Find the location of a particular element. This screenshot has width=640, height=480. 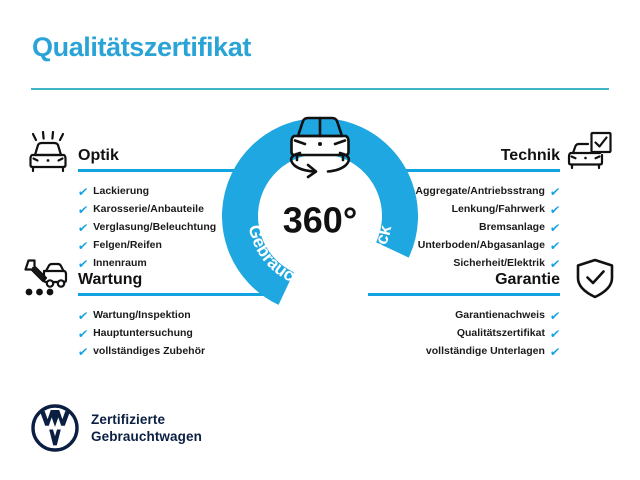

list-item: Aggregate/Antriebsstrang ✔ is located at coordinates (464, 192).